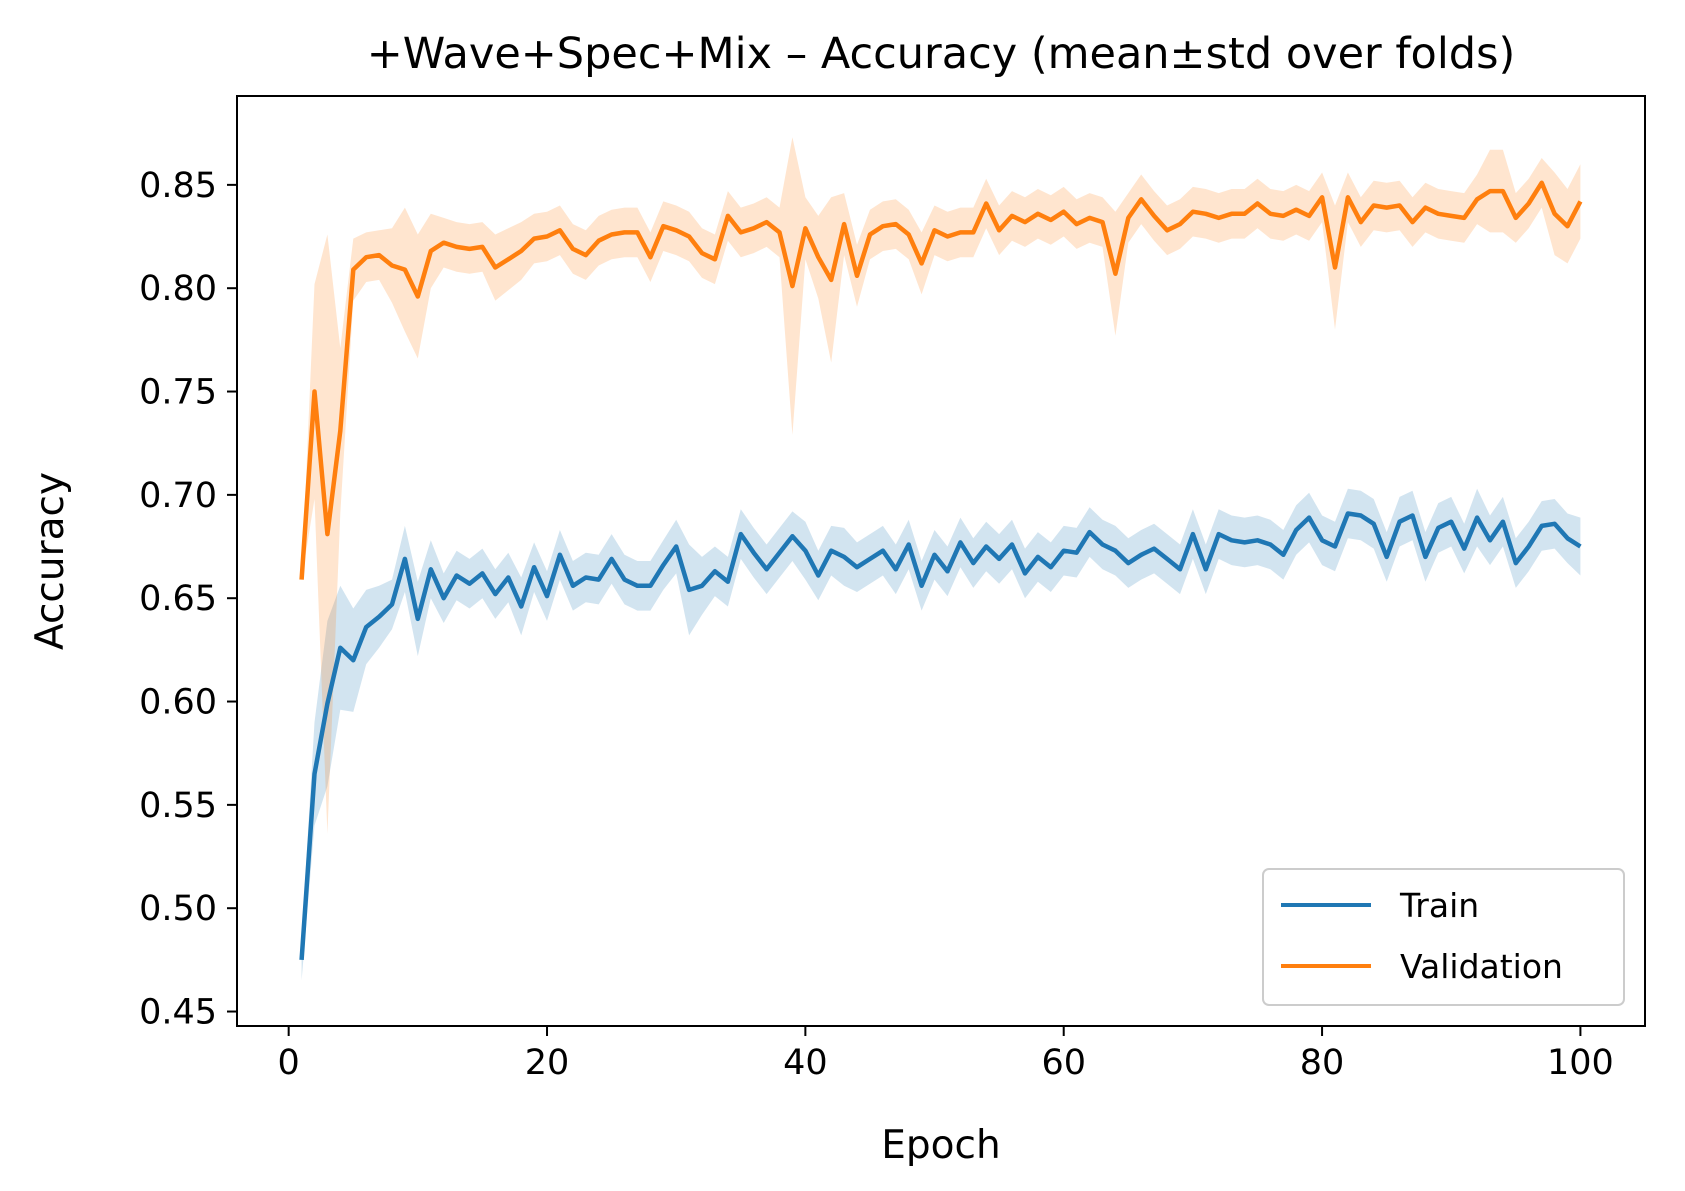 The height and width of the screenshot is (1191, 1685). I want to click on y-tick-label: 0.50, so click(178, 909).